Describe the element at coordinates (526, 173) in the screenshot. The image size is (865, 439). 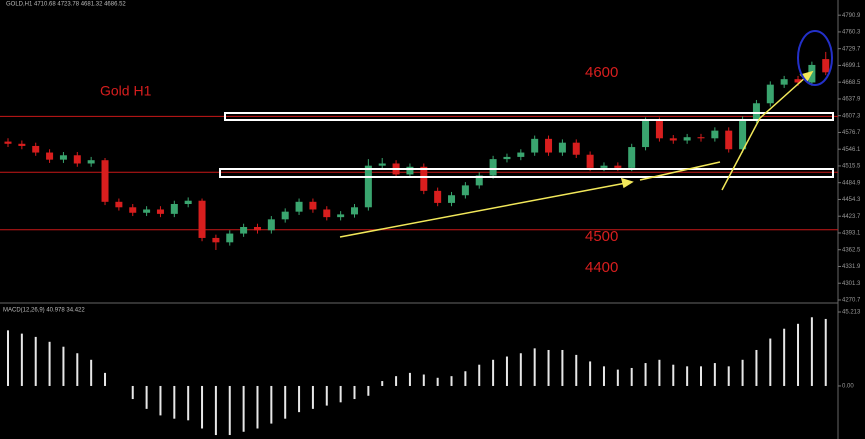
I see `zone-box` at that location.